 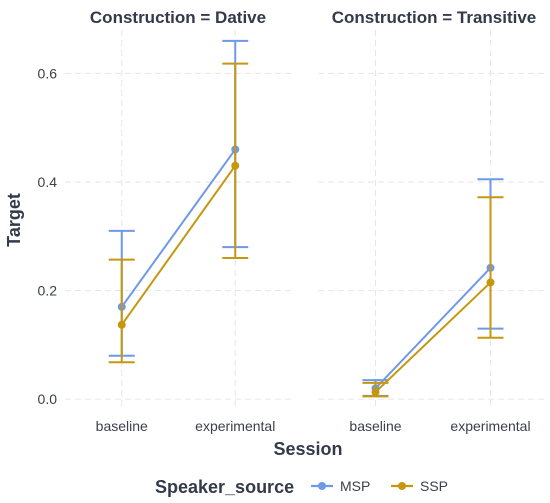 I want to click on x-axis-title: Session, so click(x=307, y=449).